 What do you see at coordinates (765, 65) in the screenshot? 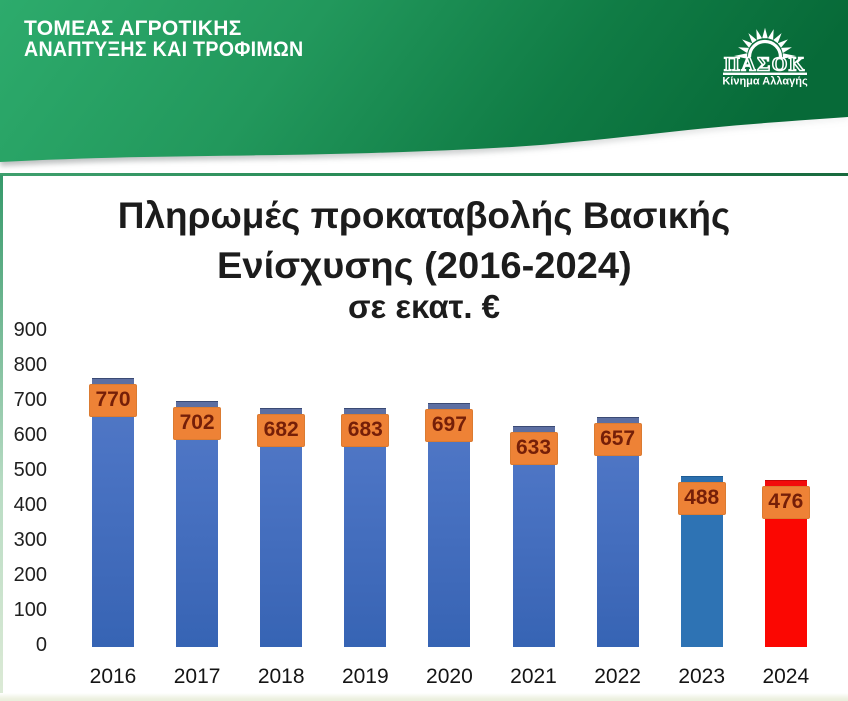
I see `svg-text: ΠΑΣΟΚ` at bounding box center [765, 65].